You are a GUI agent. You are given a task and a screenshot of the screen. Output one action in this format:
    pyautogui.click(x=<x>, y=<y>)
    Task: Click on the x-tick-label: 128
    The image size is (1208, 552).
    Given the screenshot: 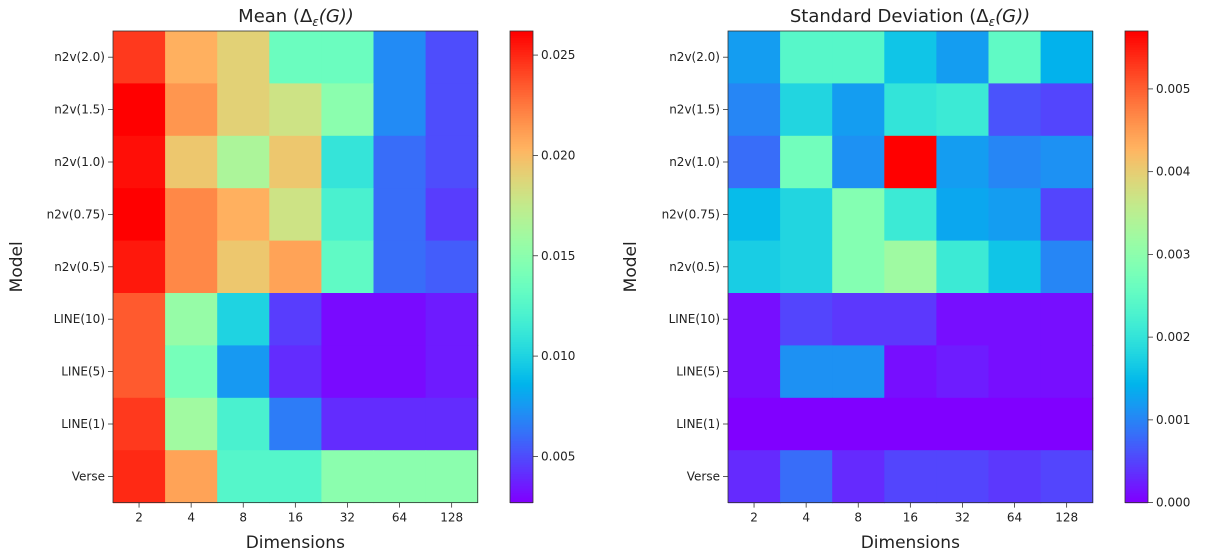 What is the action you would take?
    pyautogui.click(x=451, y=518)
    